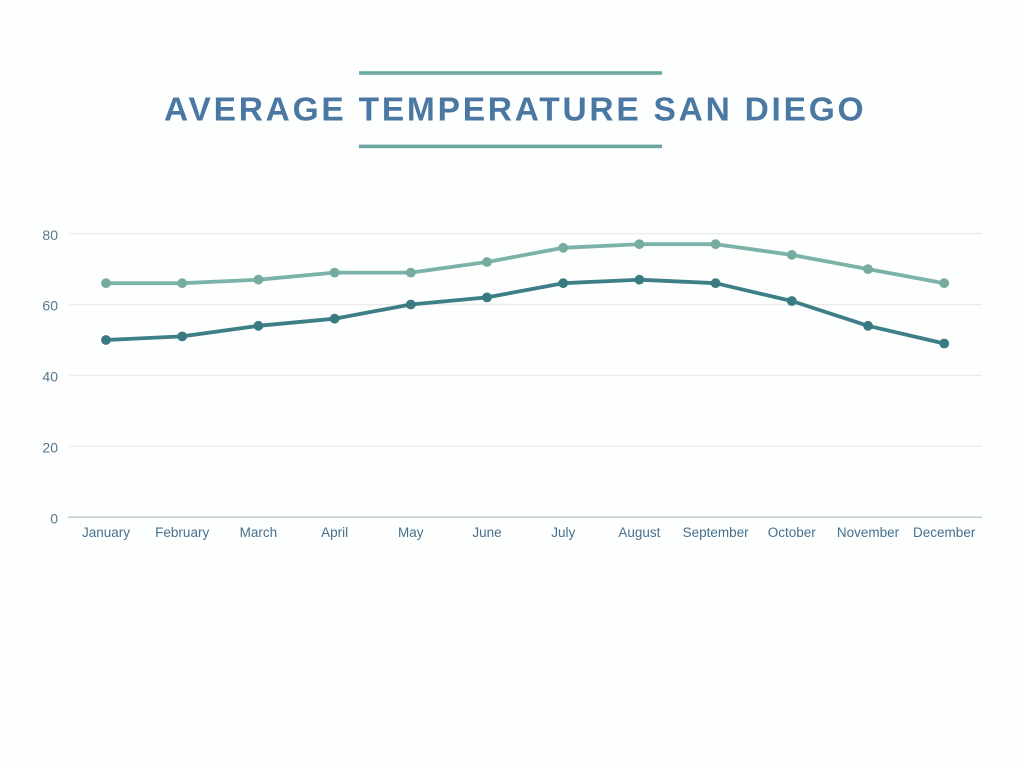 This screenshot has width=1024, height=768. What do you see at coordinates (50, 306) in the screenshot?
I see `svg-text: 60` at bounding box center [50, 306].